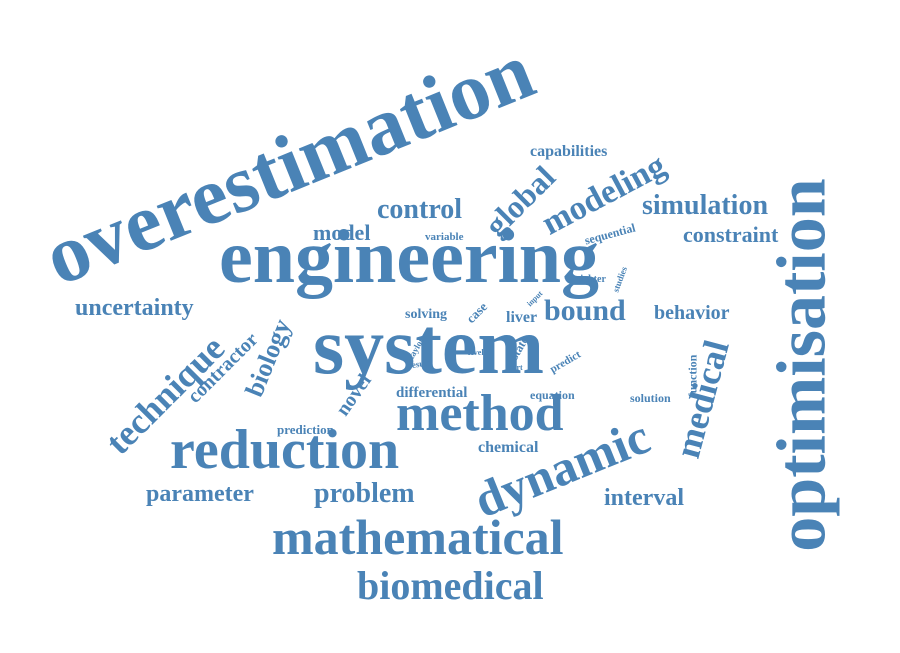 The height and width of the screenshot is (653, 900). What do you see at coordinates (731, 234) in the screenshot?
I see `word-constraint: constraint` at bounding box center [731, 234].